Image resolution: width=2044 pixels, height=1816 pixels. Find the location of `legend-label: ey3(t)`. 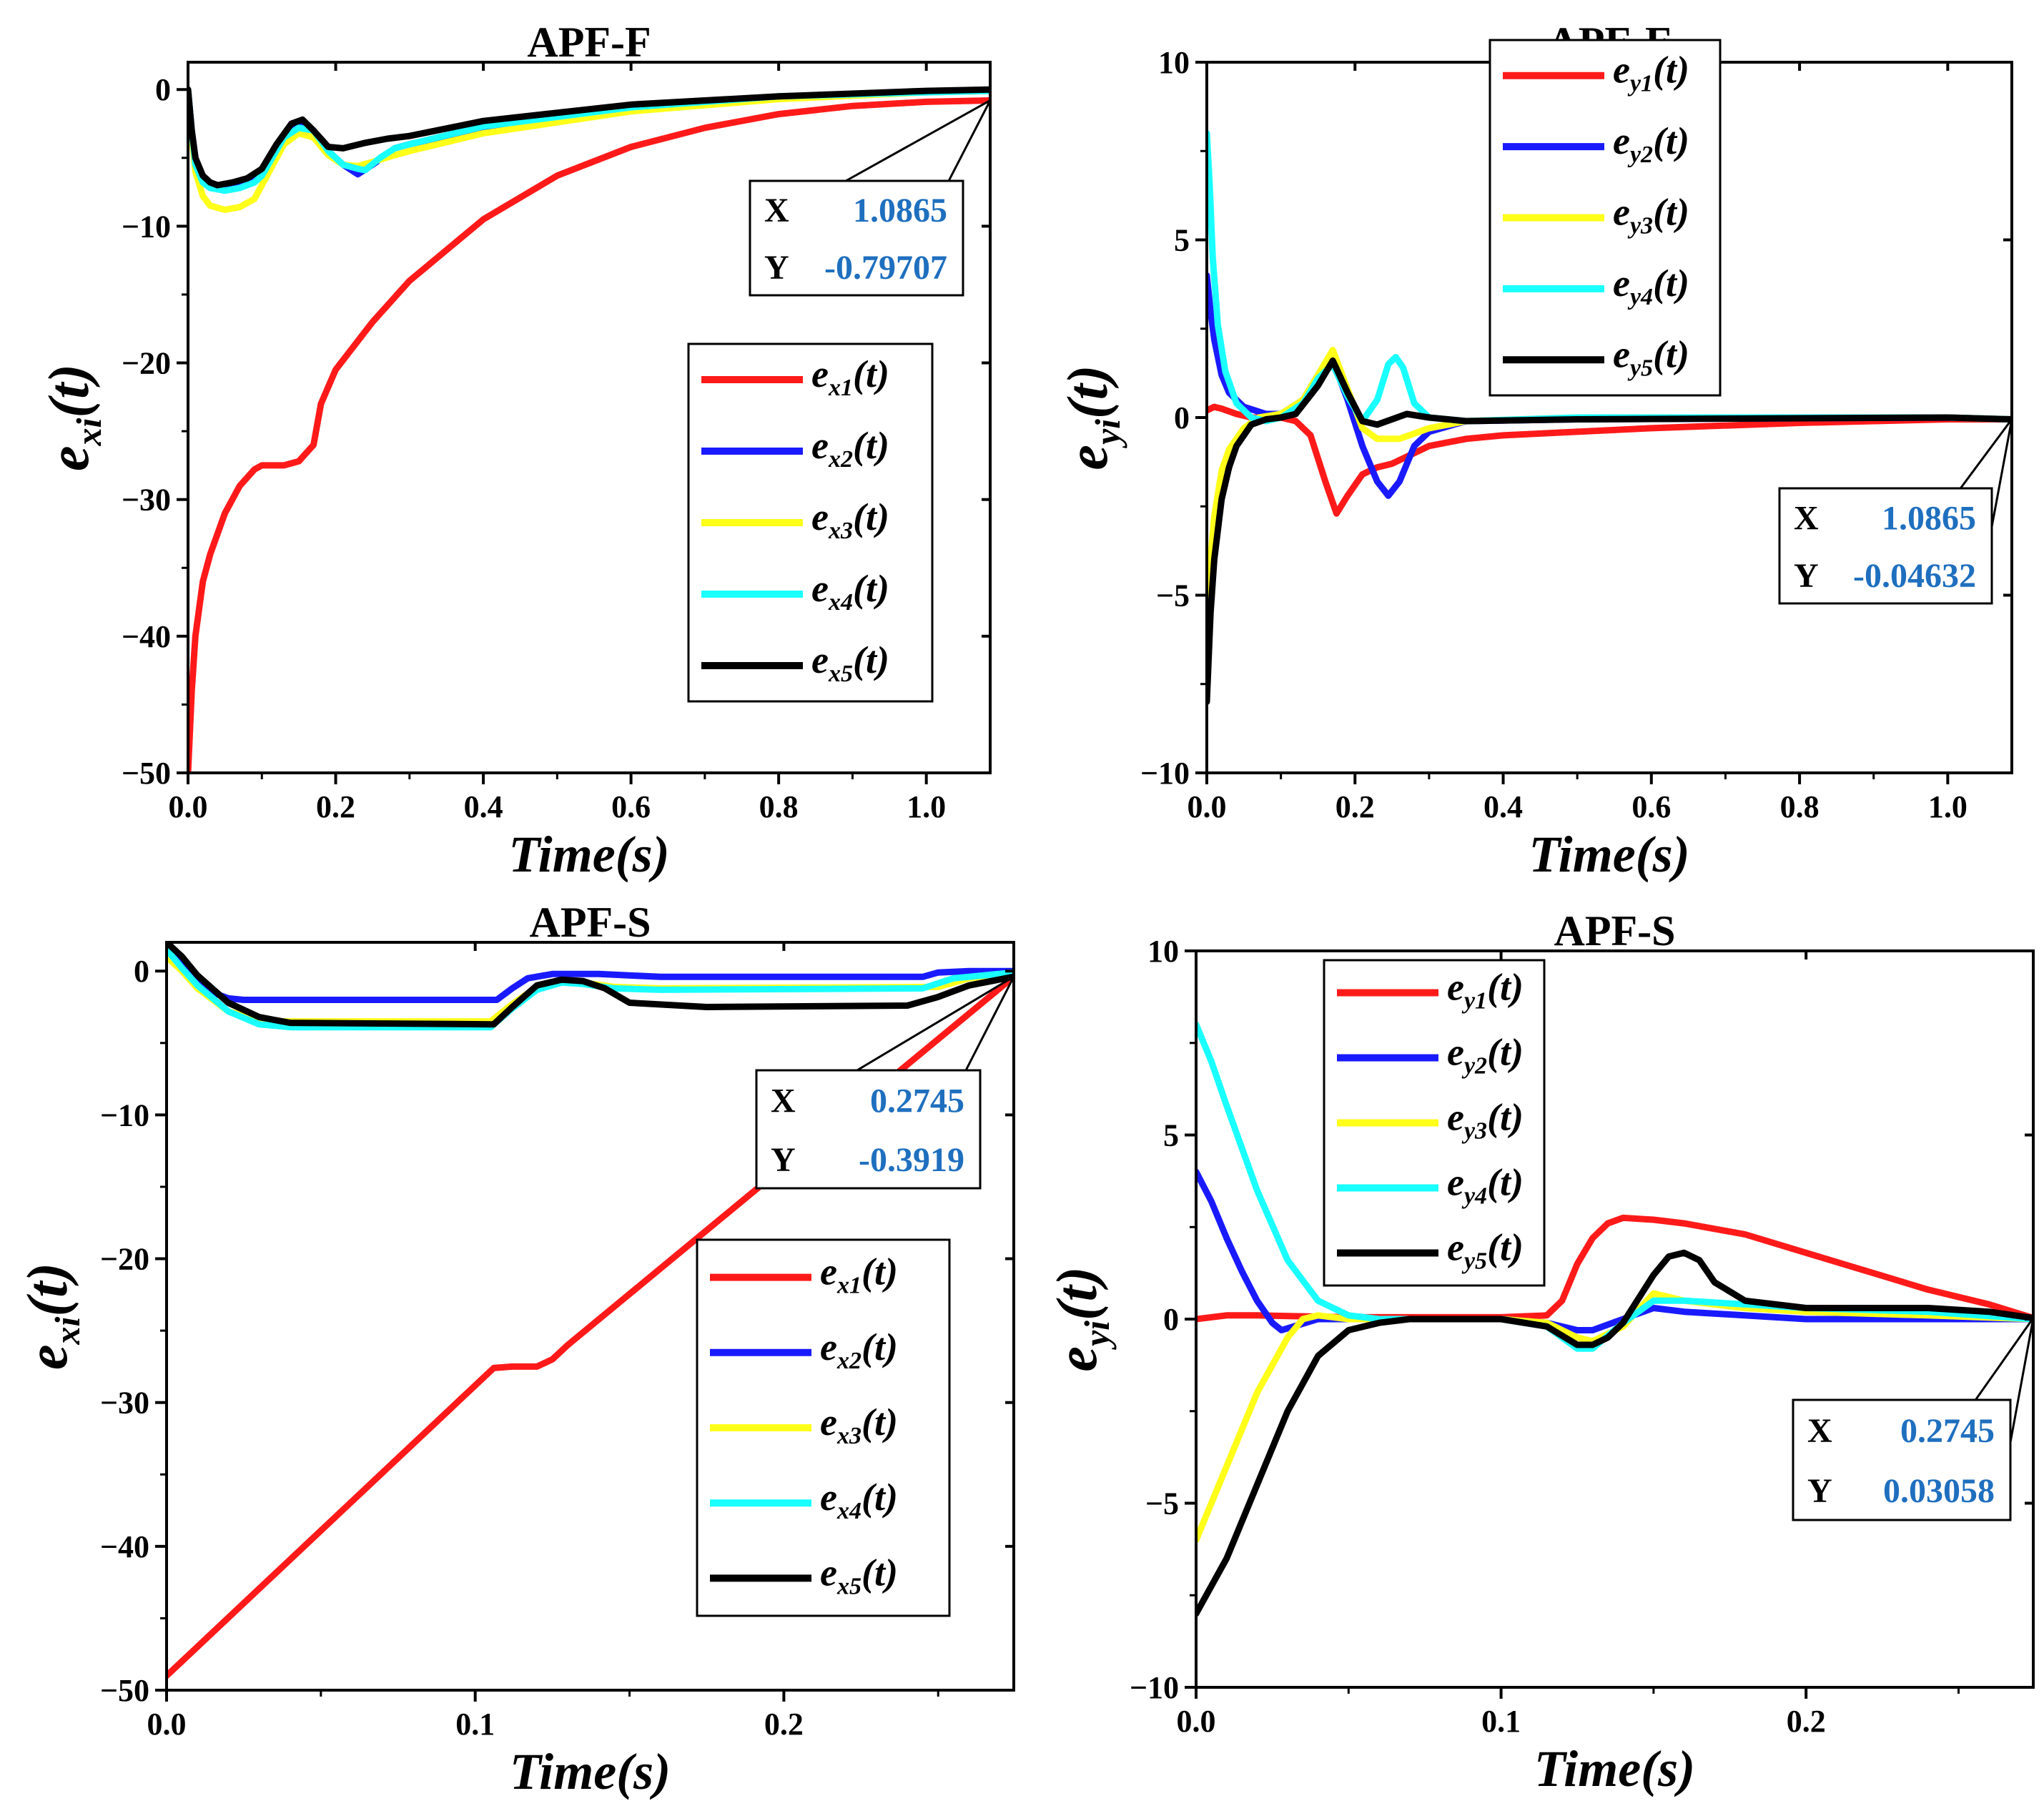

legend-label: ey3(t) is located at coordinates (1651, 216).